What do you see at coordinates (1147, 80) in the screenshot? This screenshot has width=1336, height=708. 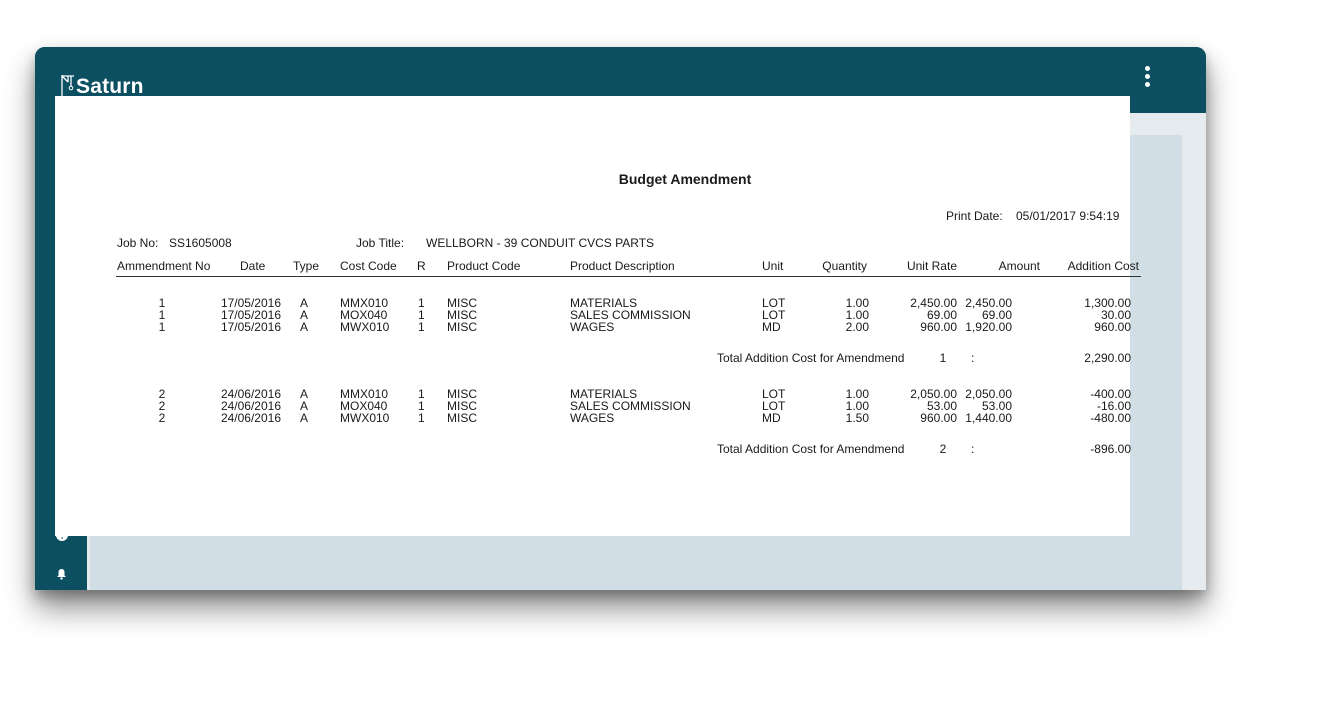 I see `more-options-icon` at bounding box center [1147, 80].